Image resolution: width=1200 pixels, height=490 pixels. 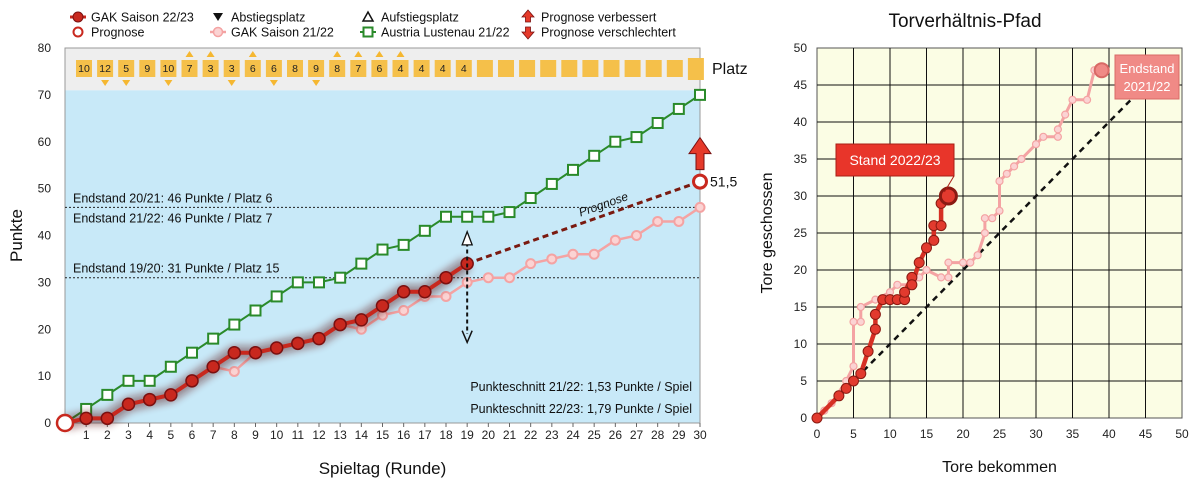 What do you see at coordinates (128, 435) in the screenshot?
I see `x-tick-label: 3` at bounding box center [128, 435].